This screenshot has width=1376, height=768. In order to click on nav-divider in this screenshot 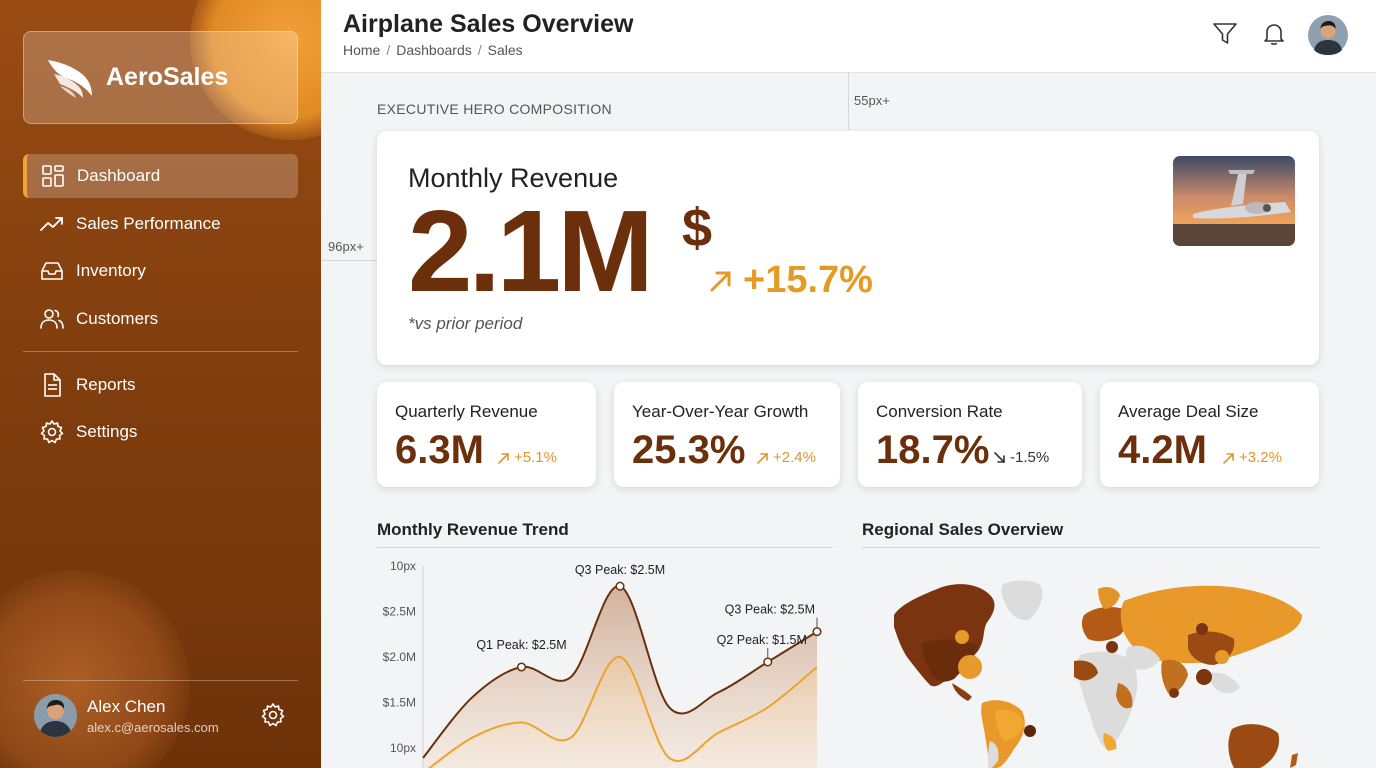, I will do `click(160, 351)`.